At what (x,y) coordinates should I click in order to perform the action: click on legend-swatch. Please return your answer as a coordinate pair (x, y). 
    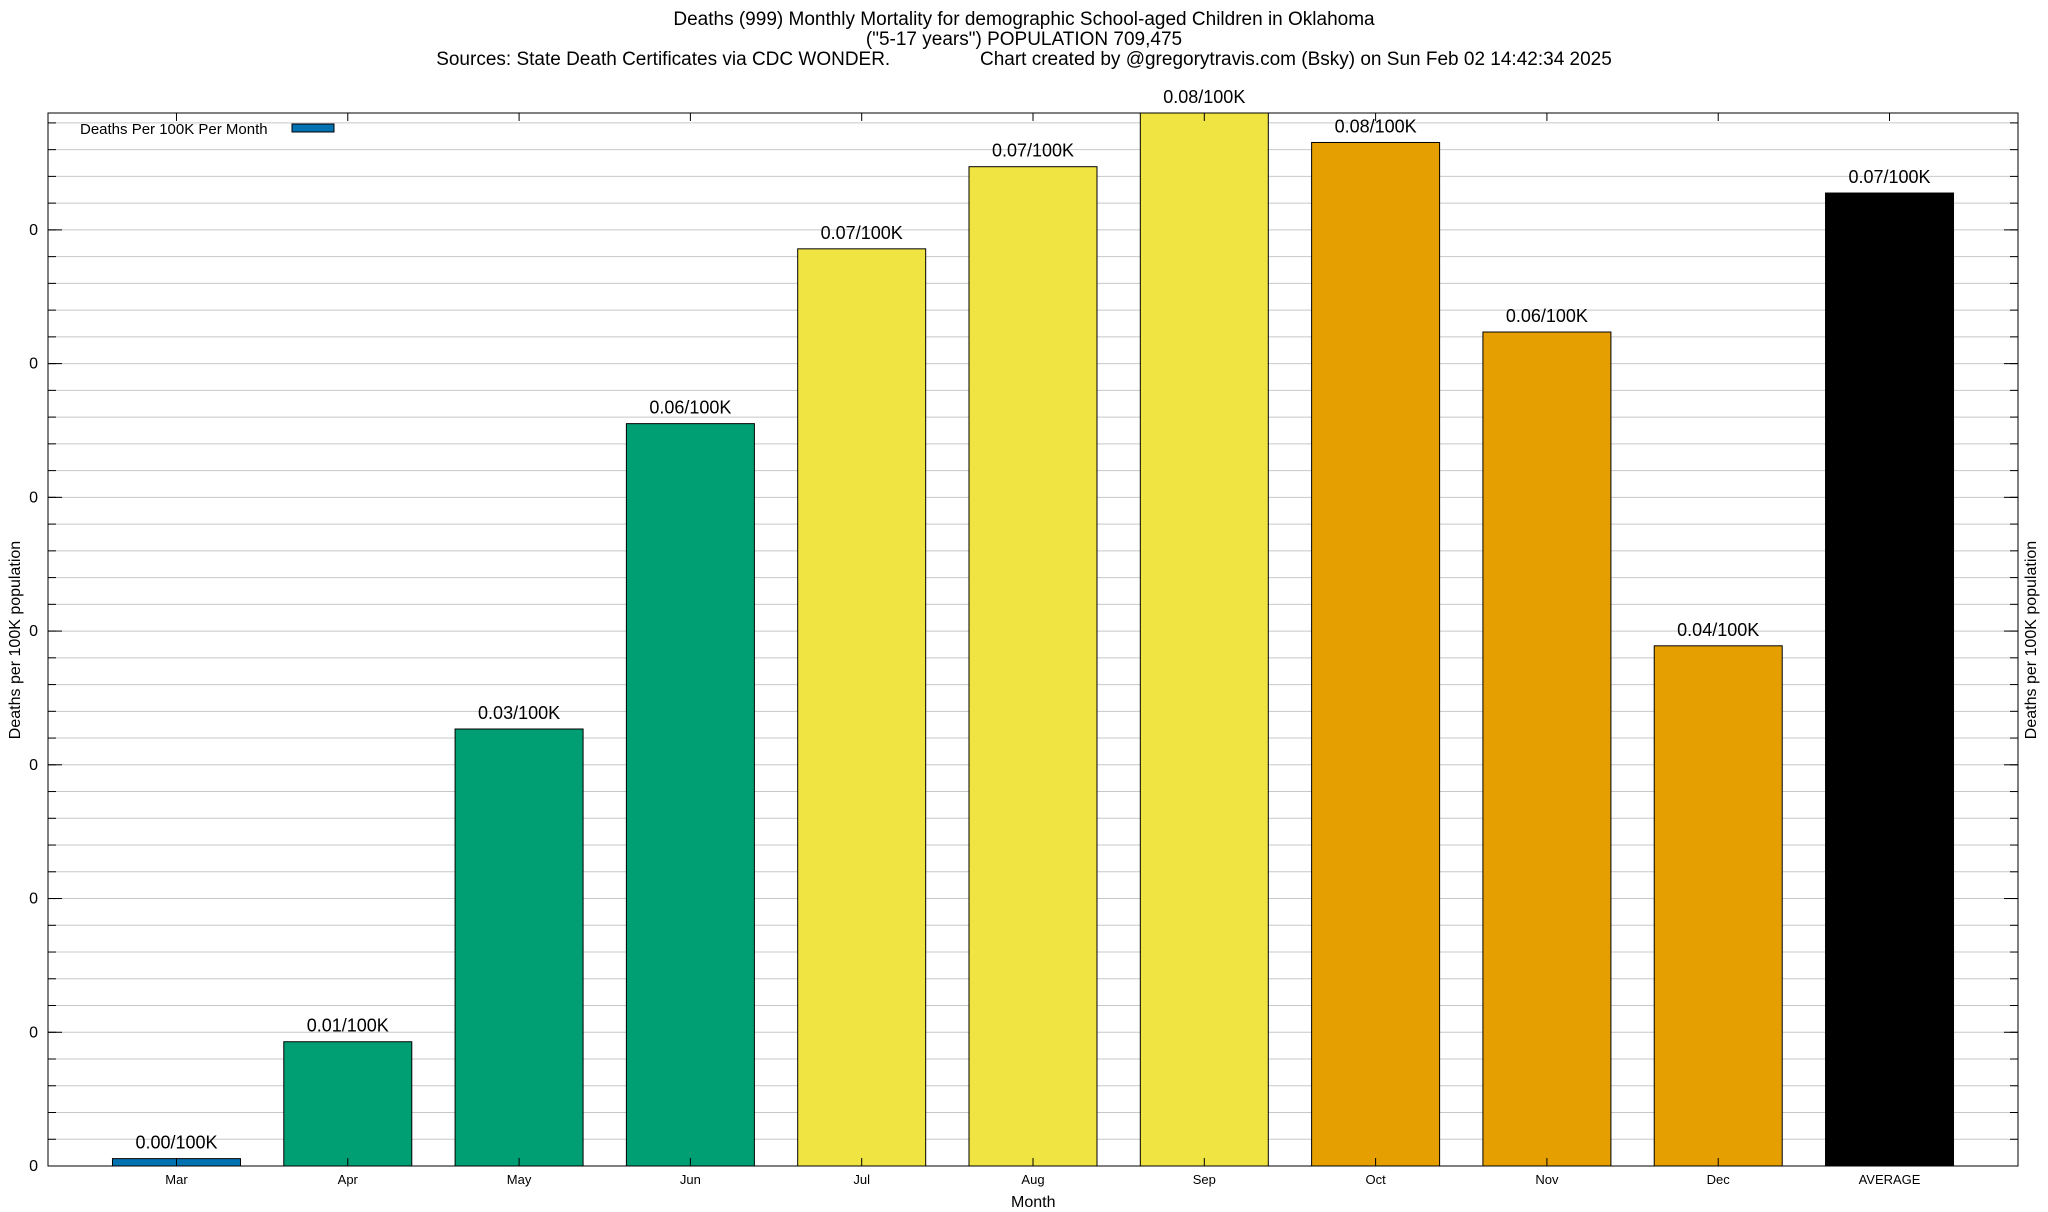
    Looking at the image, I should click on (313, 128).